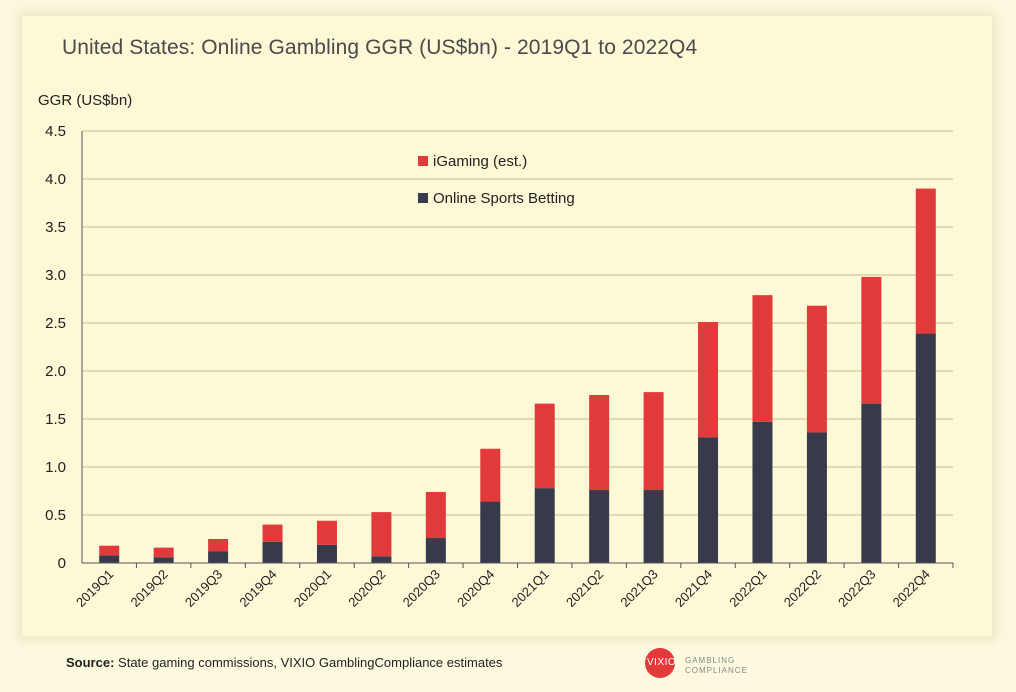  Describe the element at coordinates (802, 588) in the screenshot. I see `x-tick-label: 2022Q2` at that location.